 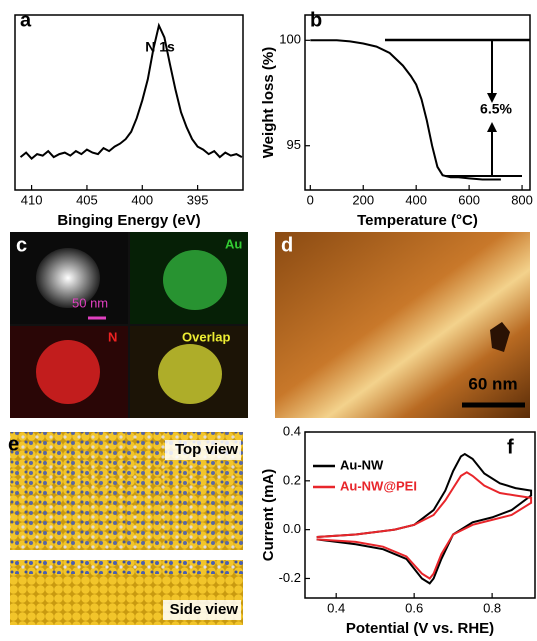 I want to click on y-axis-title: Weight loss (%), so click(x=268, y=102).